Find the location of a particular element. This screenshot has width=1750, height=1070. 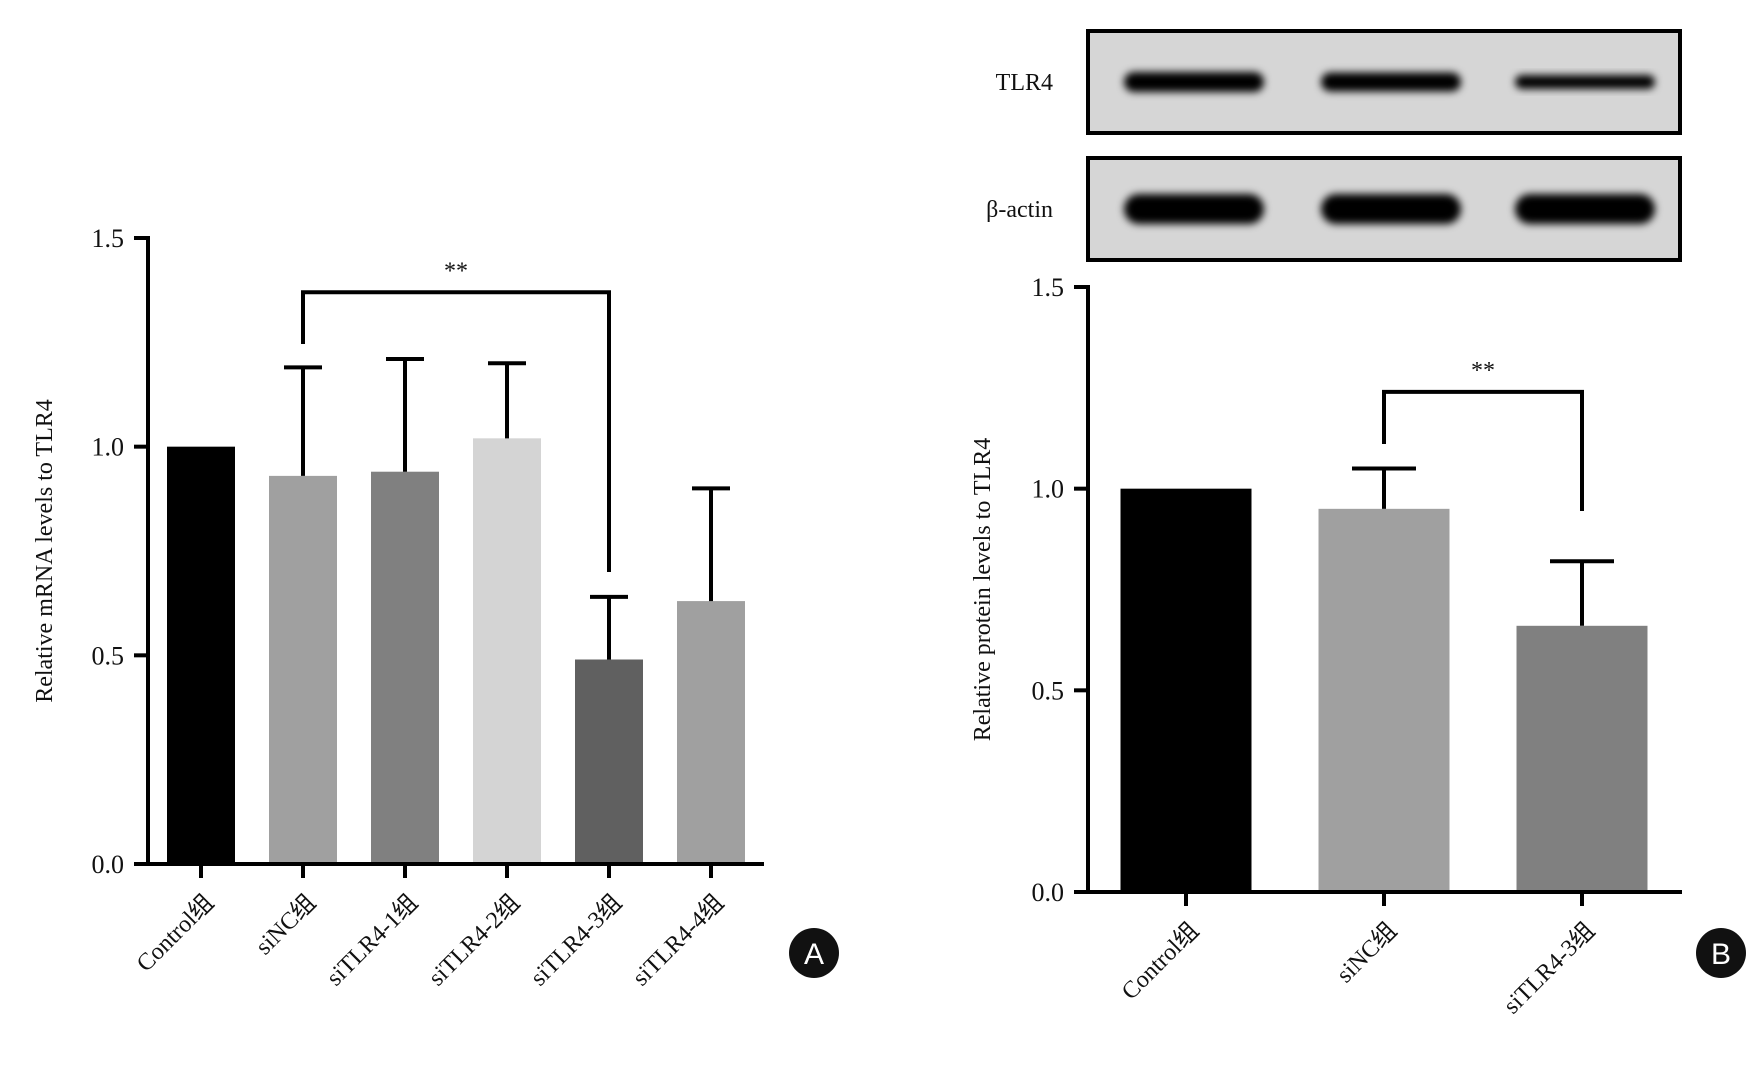

western-blot: TLR4 β-actin is located at coordinates (1334, 145).